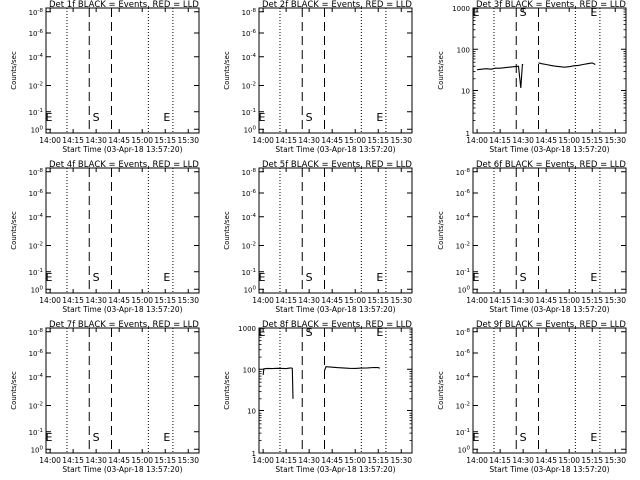 The height and width of the screenshot is (480, 640). Describe the element at coordinates (124, 325) in the screenshot. I see `panel-title: Det 7f BLACK = Events, RED = LLD` at that location.